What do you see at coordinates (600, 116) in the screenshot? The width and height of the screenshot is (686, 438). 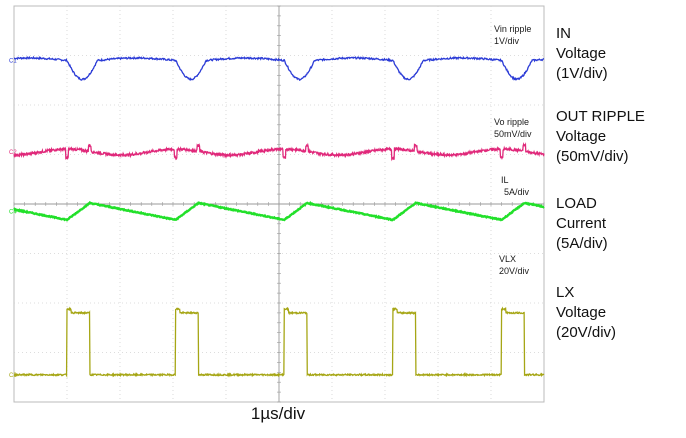 I see `out-label-line1: OUT RIPPLE` at bounding box center [600, 116].